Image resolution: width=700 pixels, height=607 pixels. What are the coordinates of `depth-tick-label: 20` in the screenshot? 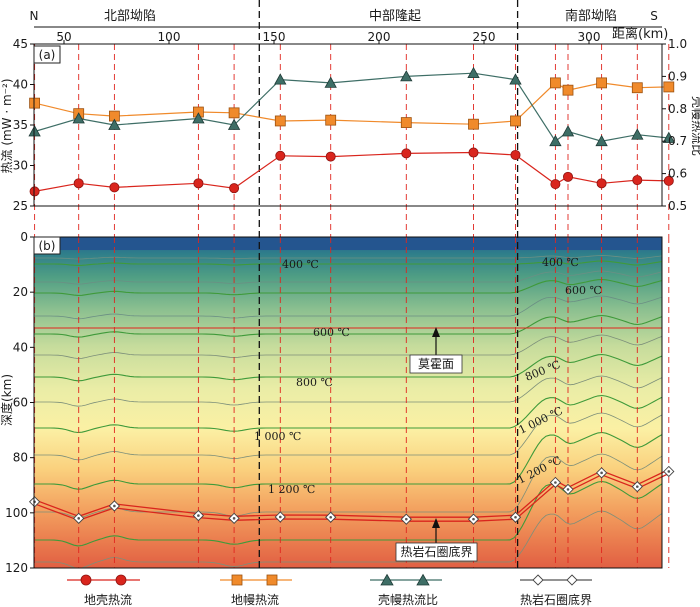 It's located at (20, 292).